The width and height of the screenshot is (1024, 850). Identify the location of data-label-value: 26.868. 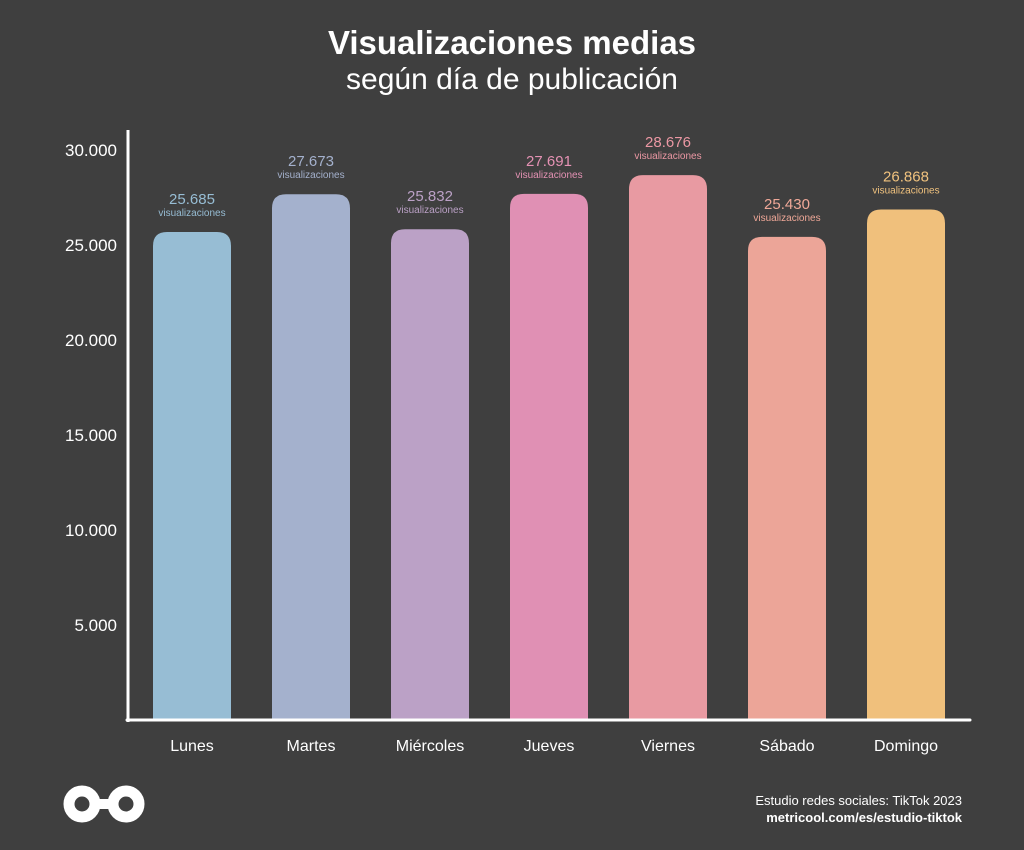
(906, 177).